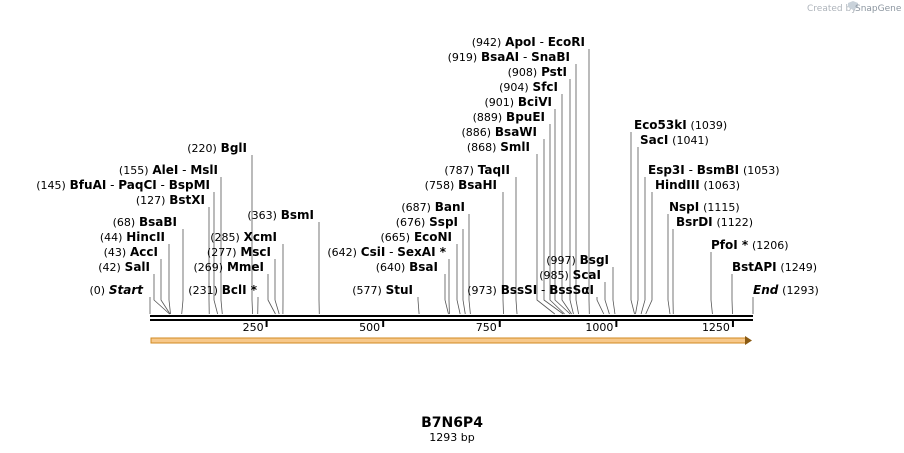  What do you see at coordinates (786, 290) in the screenshot?
I see `group-end: End (1293)` at bounding box center [786, 290].